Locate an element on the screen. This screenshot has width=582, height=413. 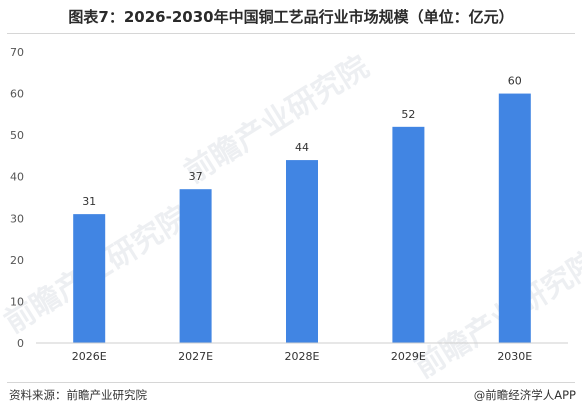
bar-2028E is located at coordinates (302, 251).